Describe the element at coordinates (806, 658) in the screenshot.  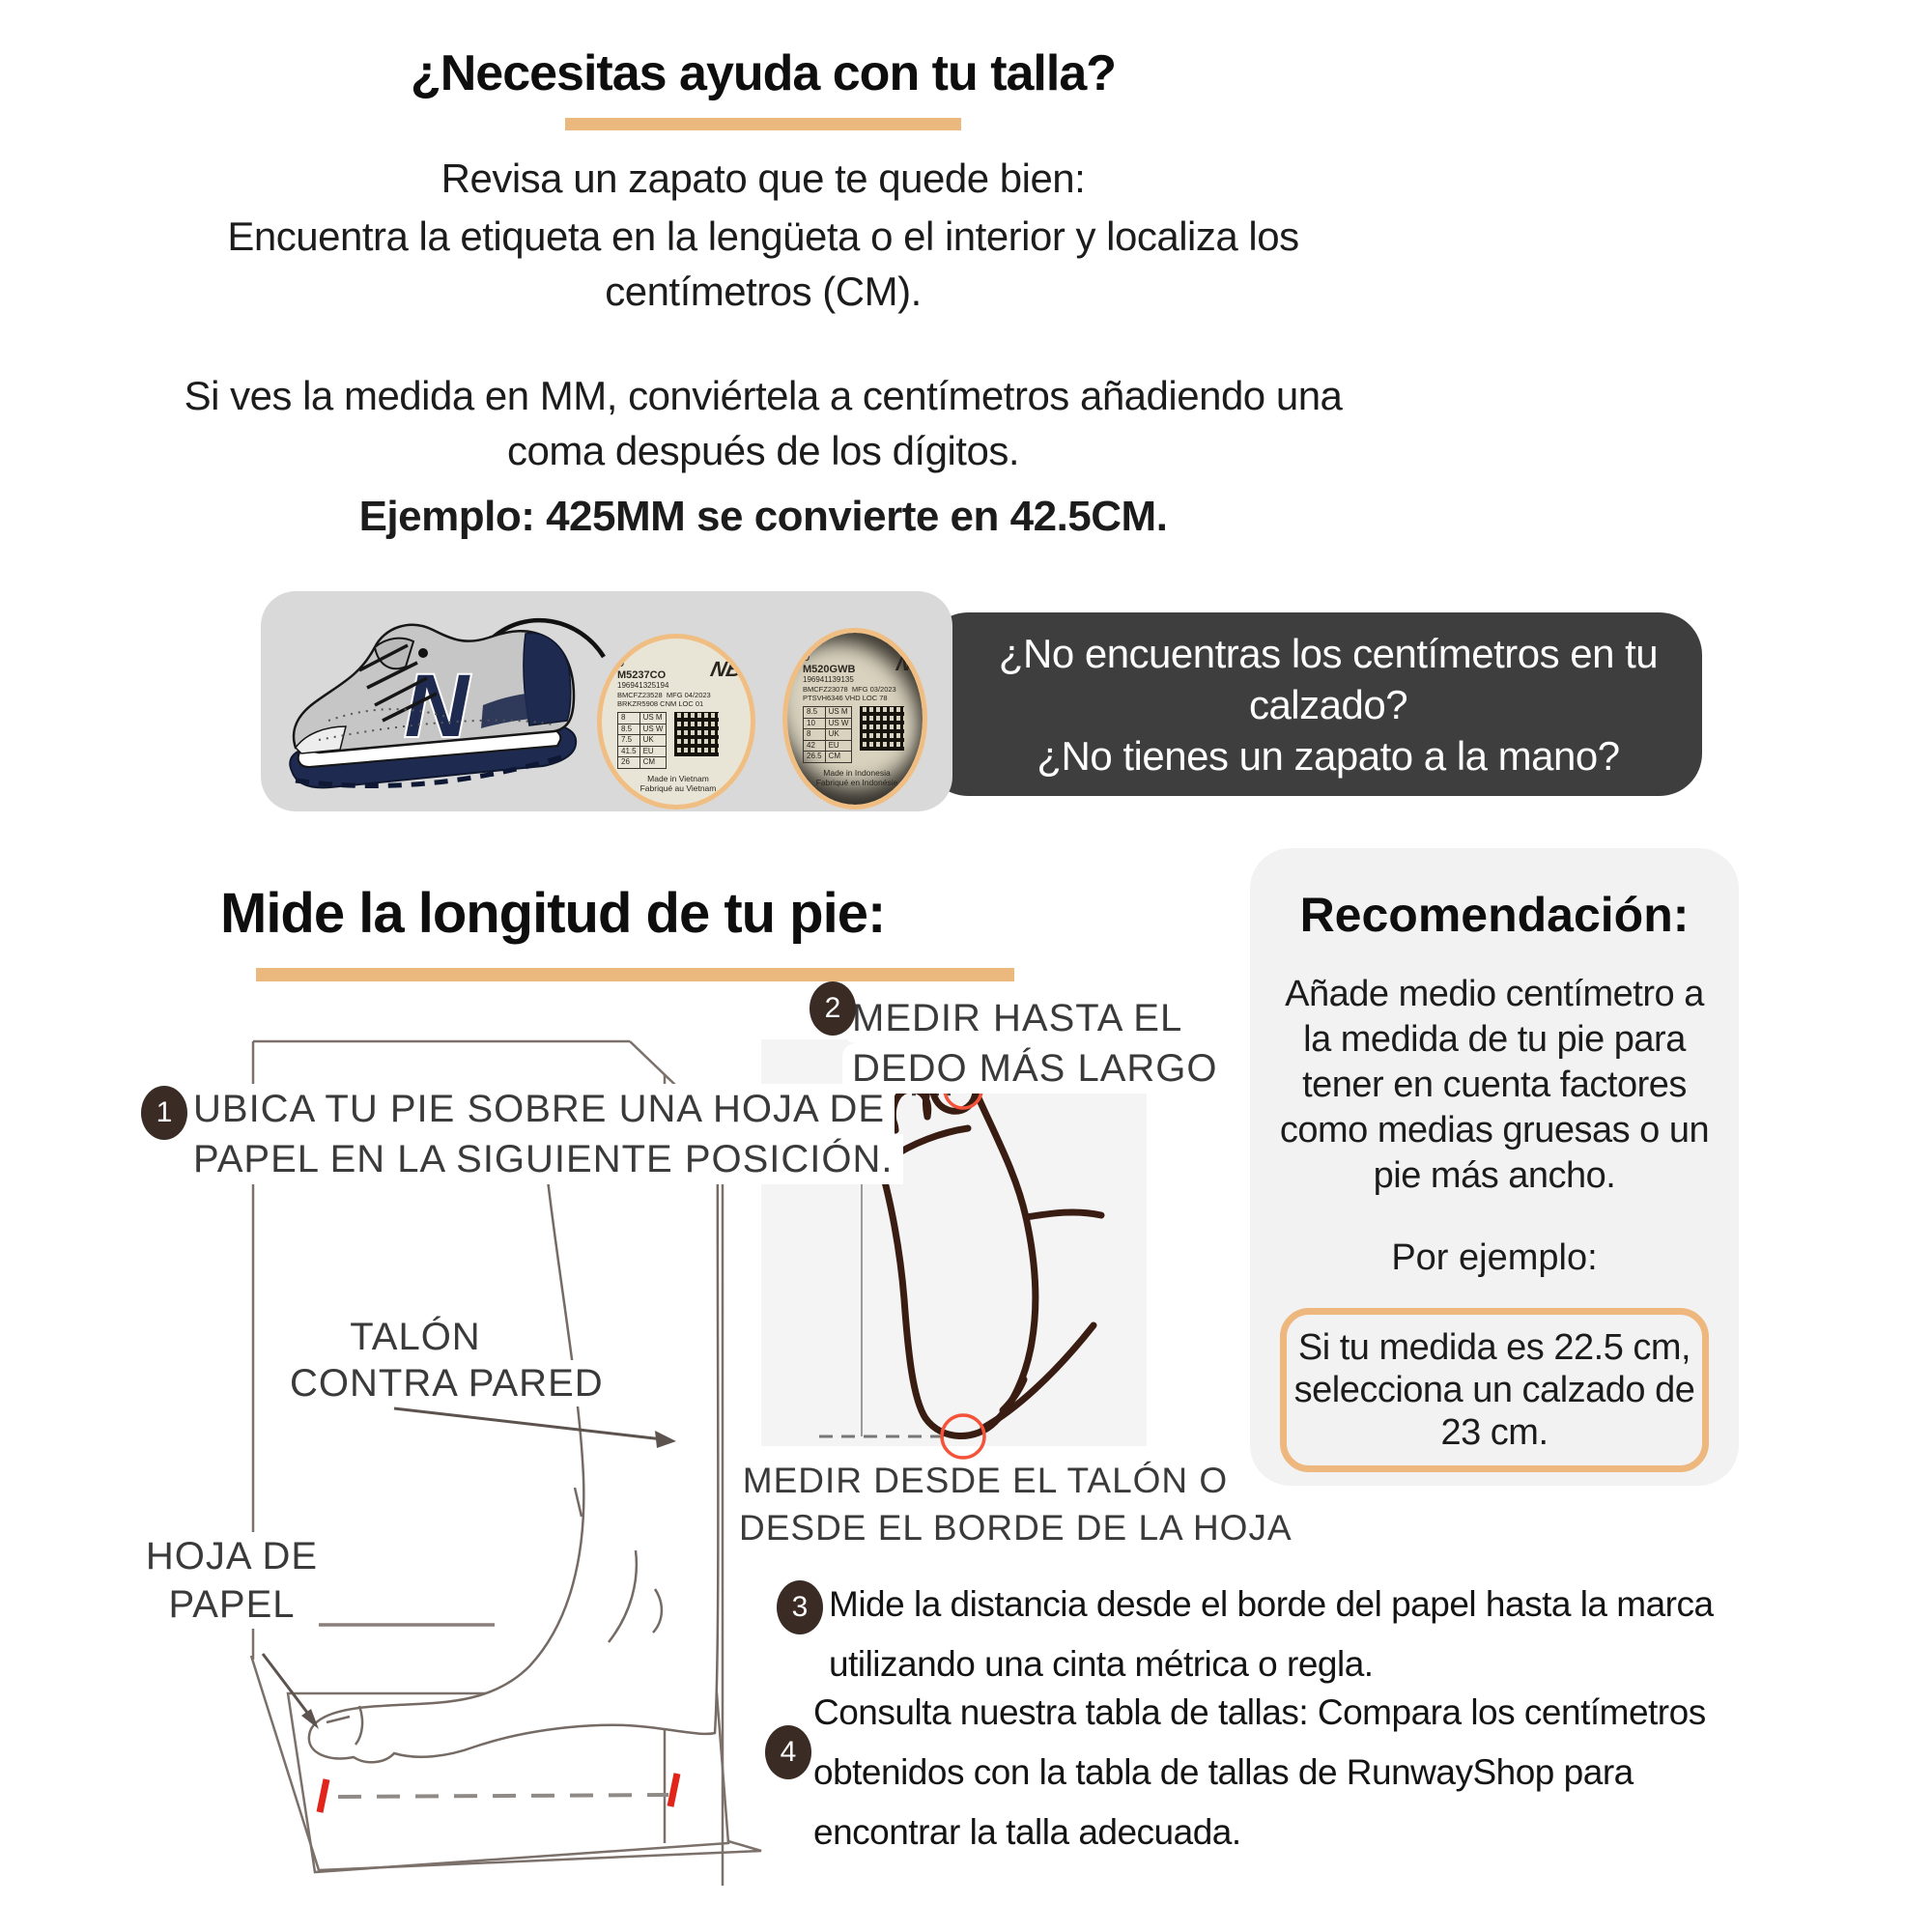
I see `tag2-d: D` at that location.